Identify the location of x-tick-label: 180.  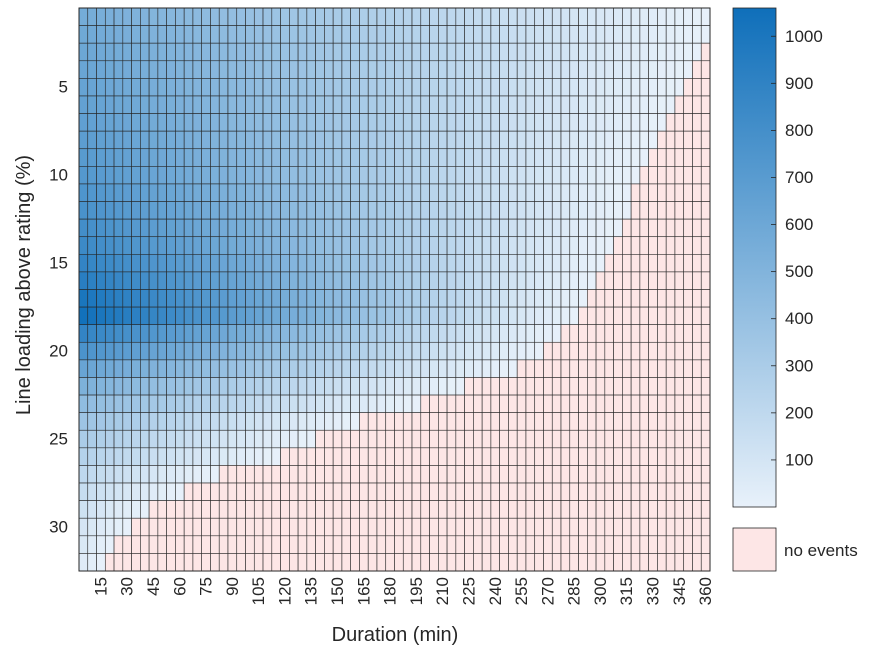
(390, 591).